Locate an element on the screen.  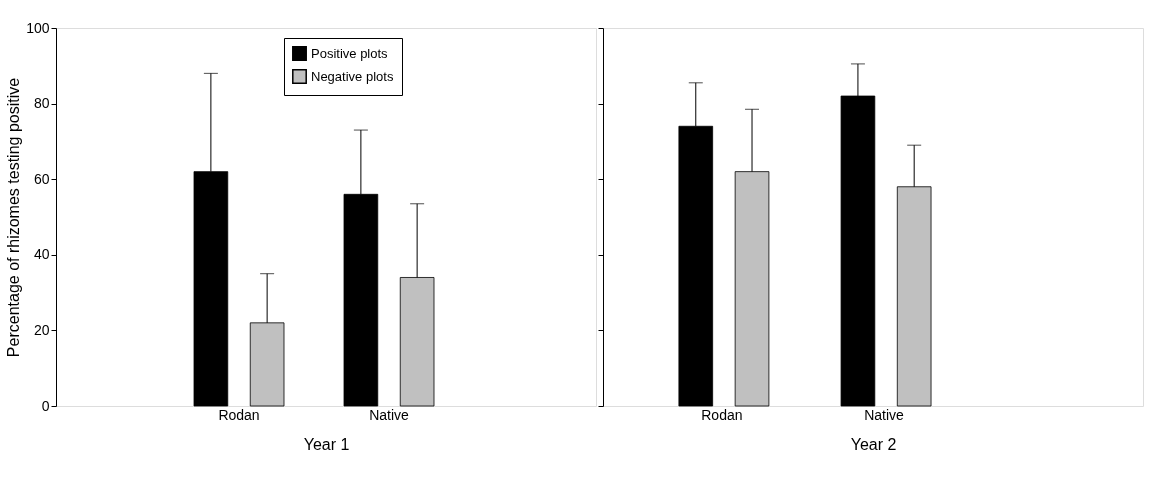
x-axis-title: Year 1 is located at coordinates (326, 444).